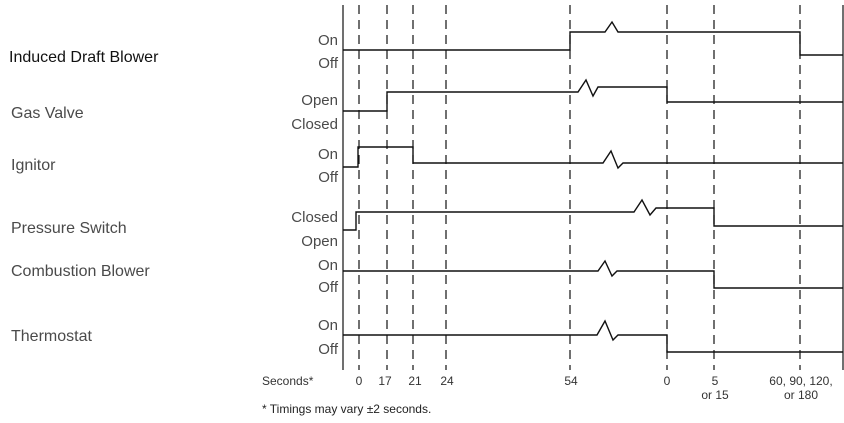 This screenshot has height=423, width=844. I want to click on tick-label-0: 0, so click(359, 381).